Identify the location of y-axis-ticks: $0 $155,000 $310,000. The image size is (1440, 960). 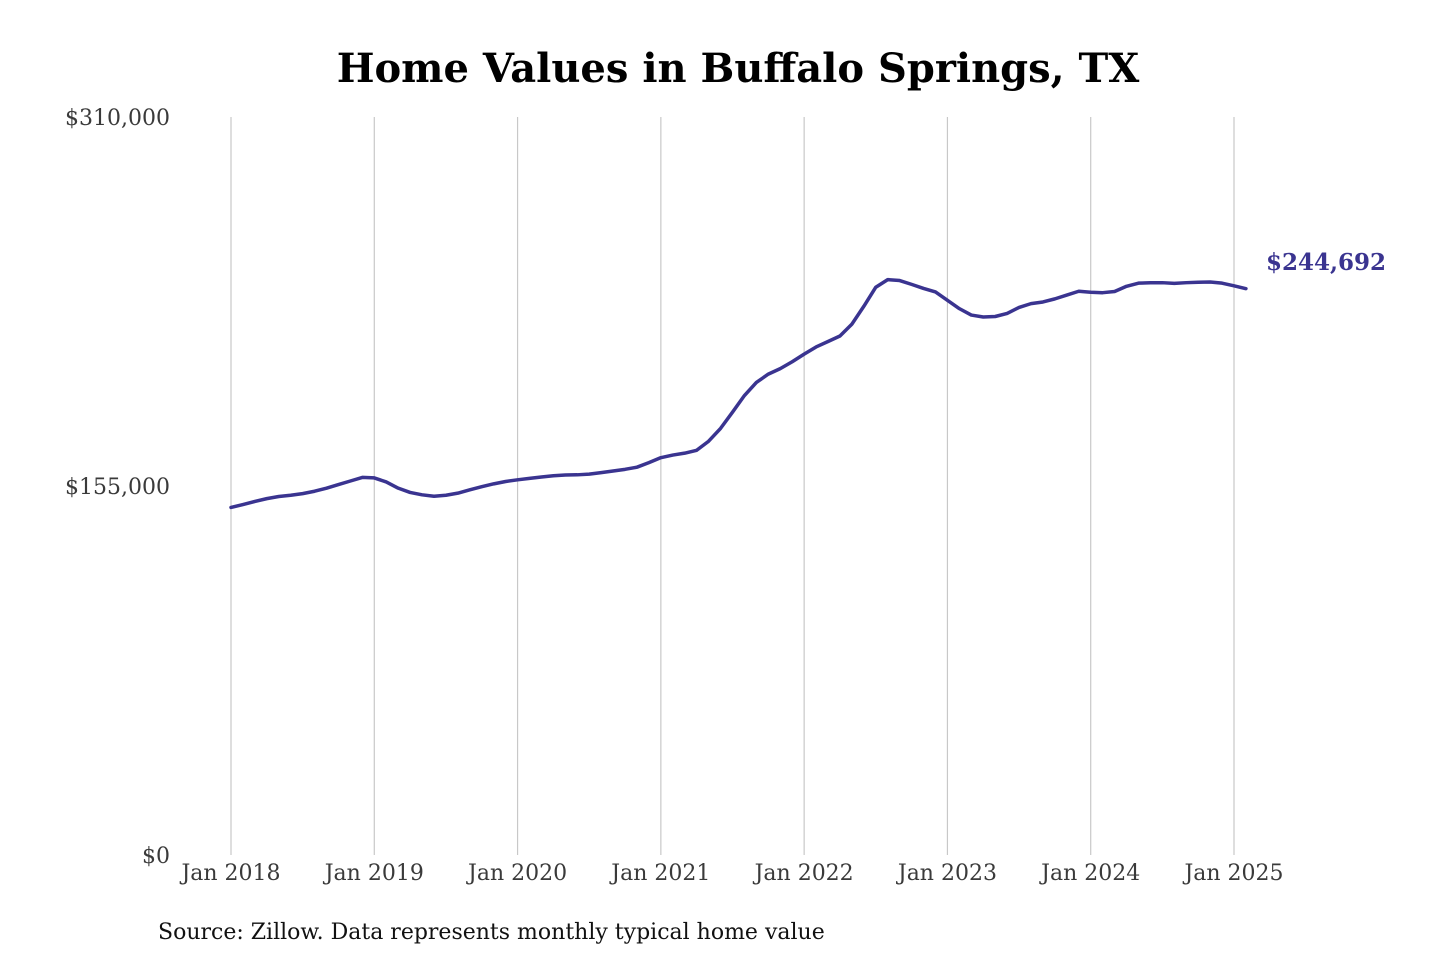
(117, 487).